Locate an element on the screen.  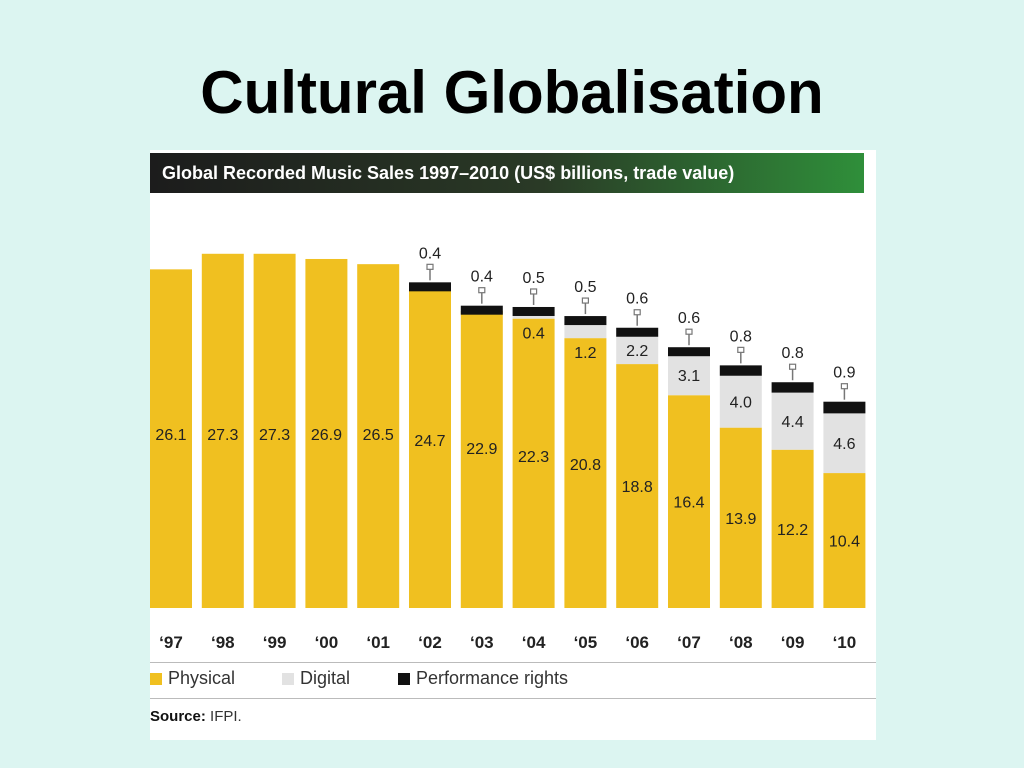
label-digital: 4.6 is located at coordinates (844, 444).